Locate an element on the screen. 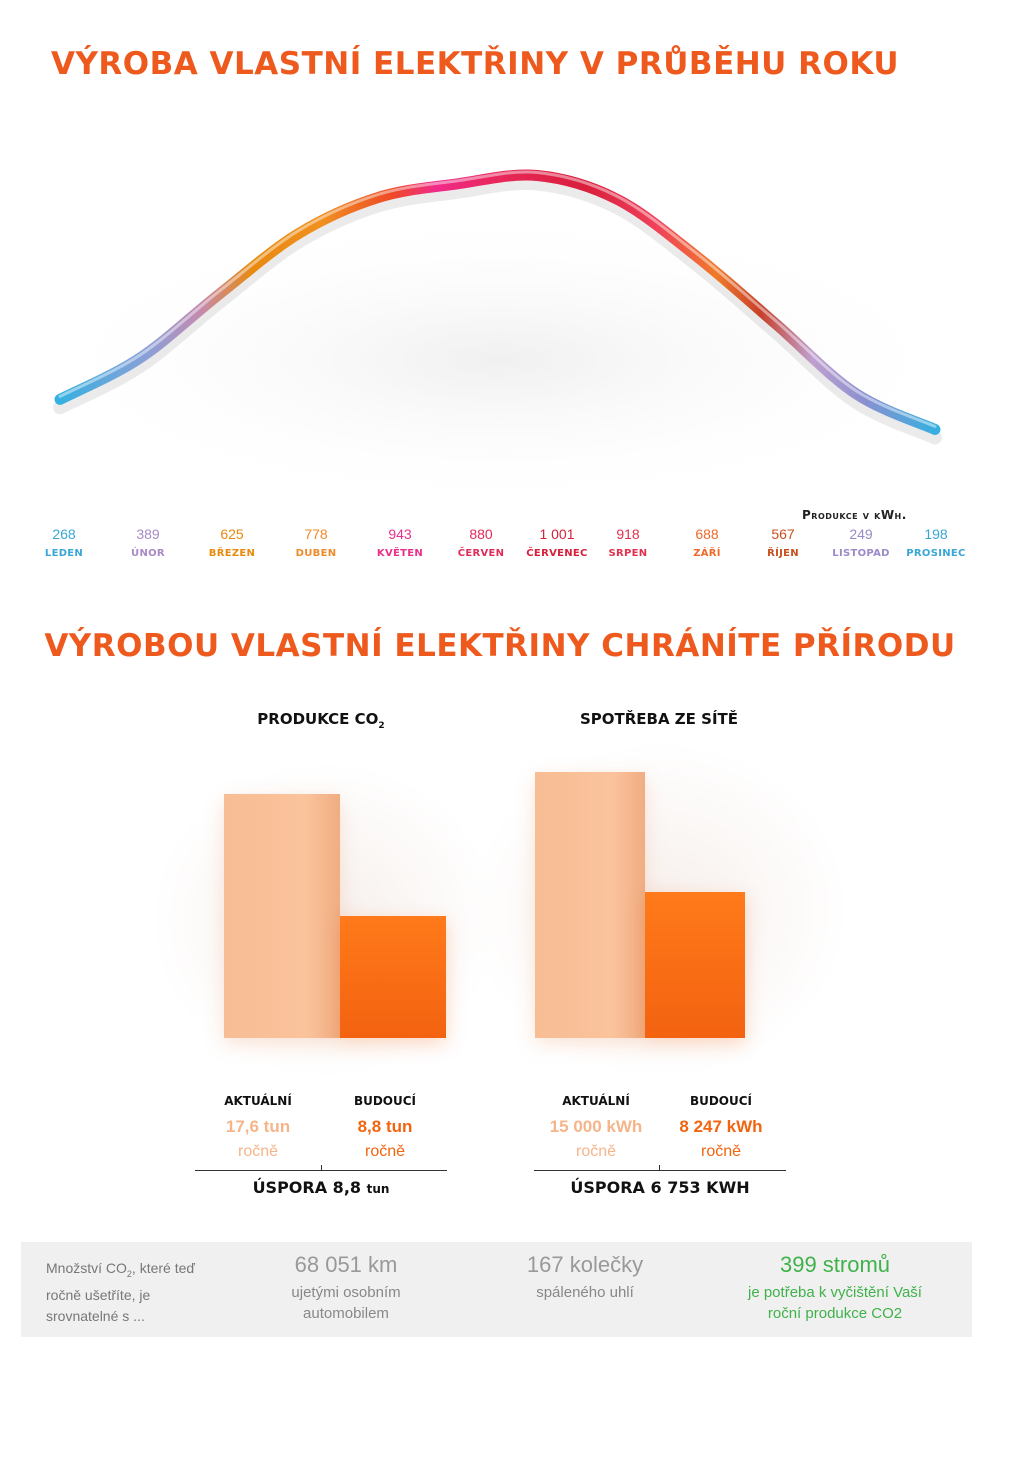 Image resolution: width=1036 pixels, height=1474 pixels. month-name: LEDEN is located at coordinates (64, 553).